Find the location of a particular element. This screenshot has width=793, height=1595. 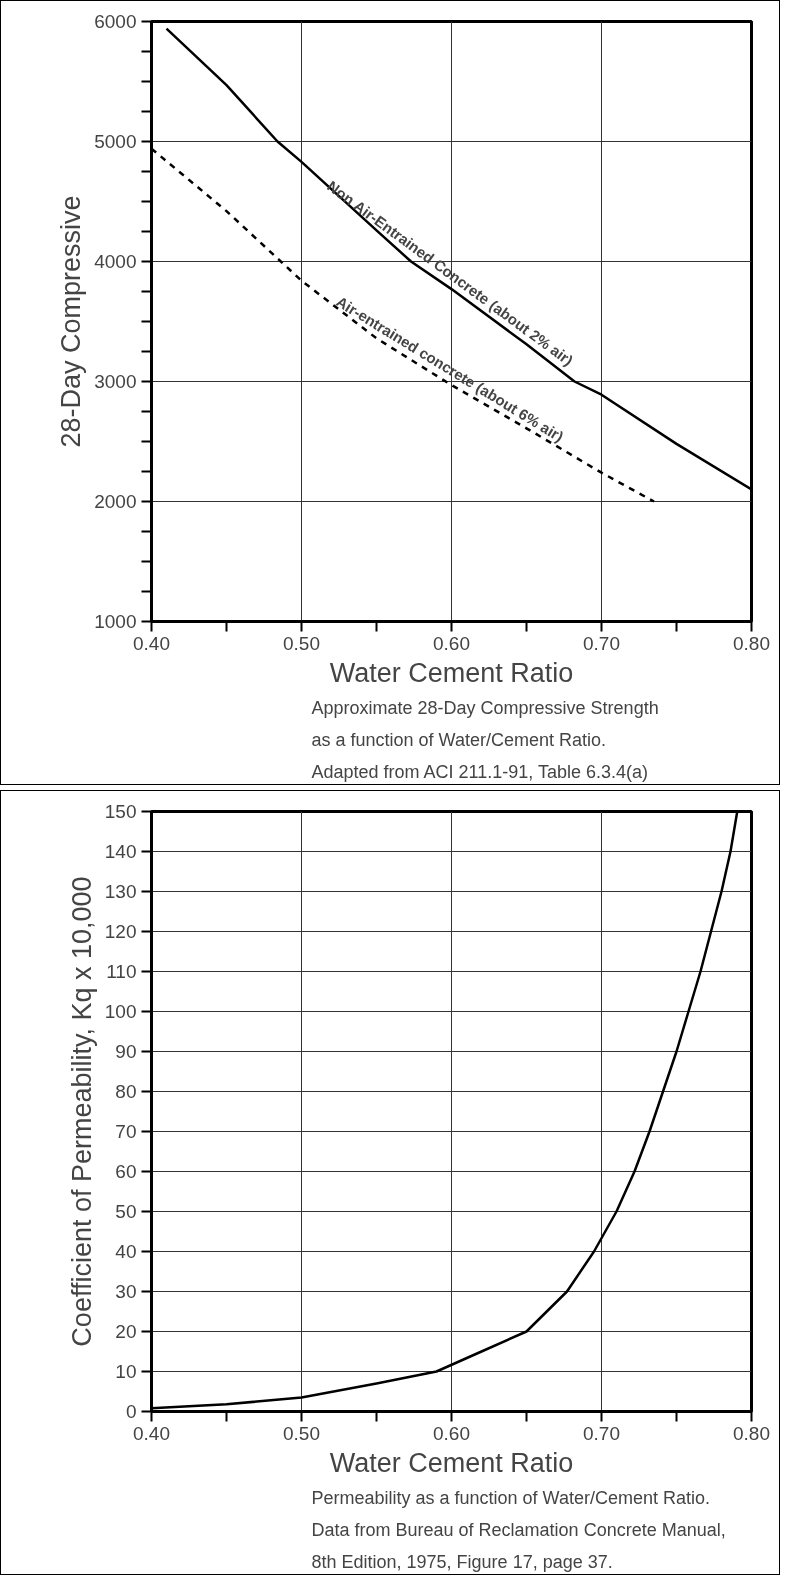

y-axis-title: Coefficient of Permeability, Kq x 10,000 is located at coordinates (81, 1111).